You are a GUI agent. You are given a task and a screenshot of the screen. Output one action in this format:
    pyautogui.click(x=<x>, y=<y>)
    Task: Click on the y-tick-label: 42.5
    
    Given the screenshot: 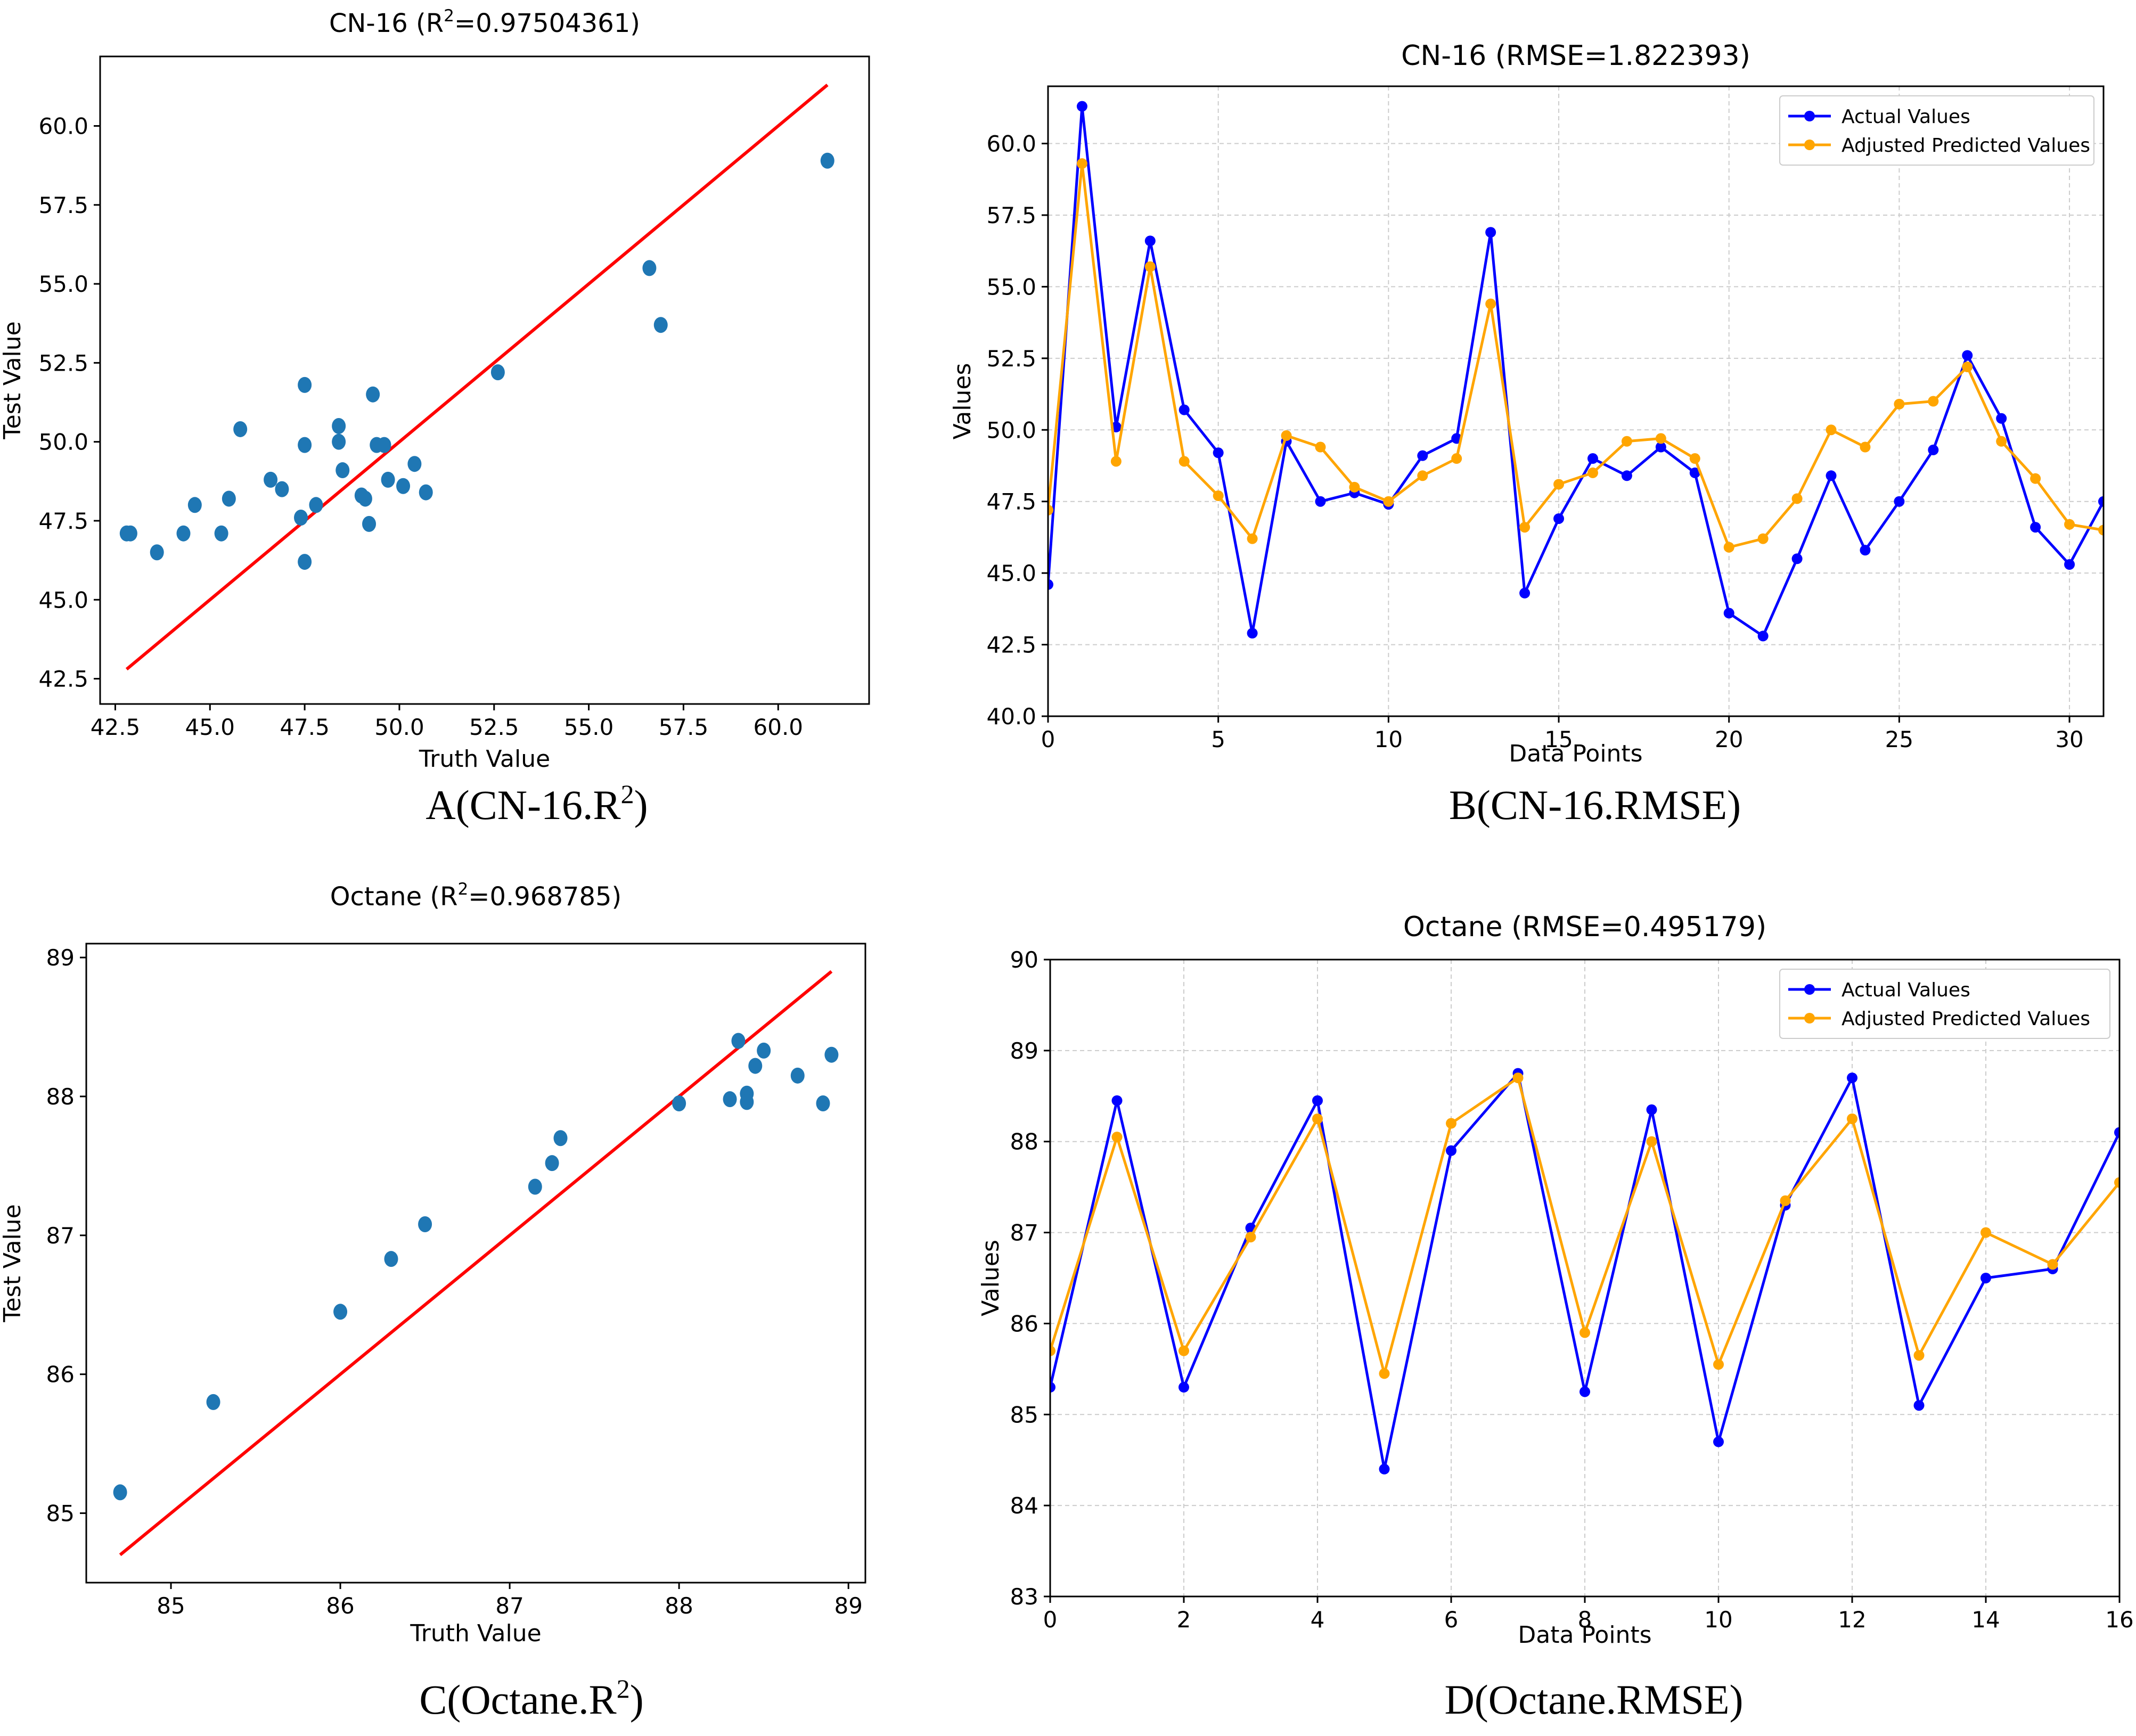 What is the action you would take?
    pyautogui.click(x=1011, y=645)
    